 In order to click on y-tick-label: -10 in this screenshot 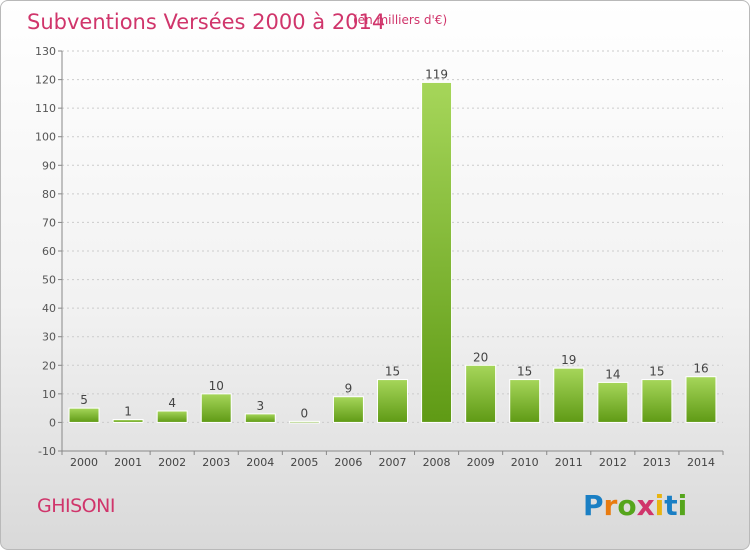, I will do `click(47, 451)`.